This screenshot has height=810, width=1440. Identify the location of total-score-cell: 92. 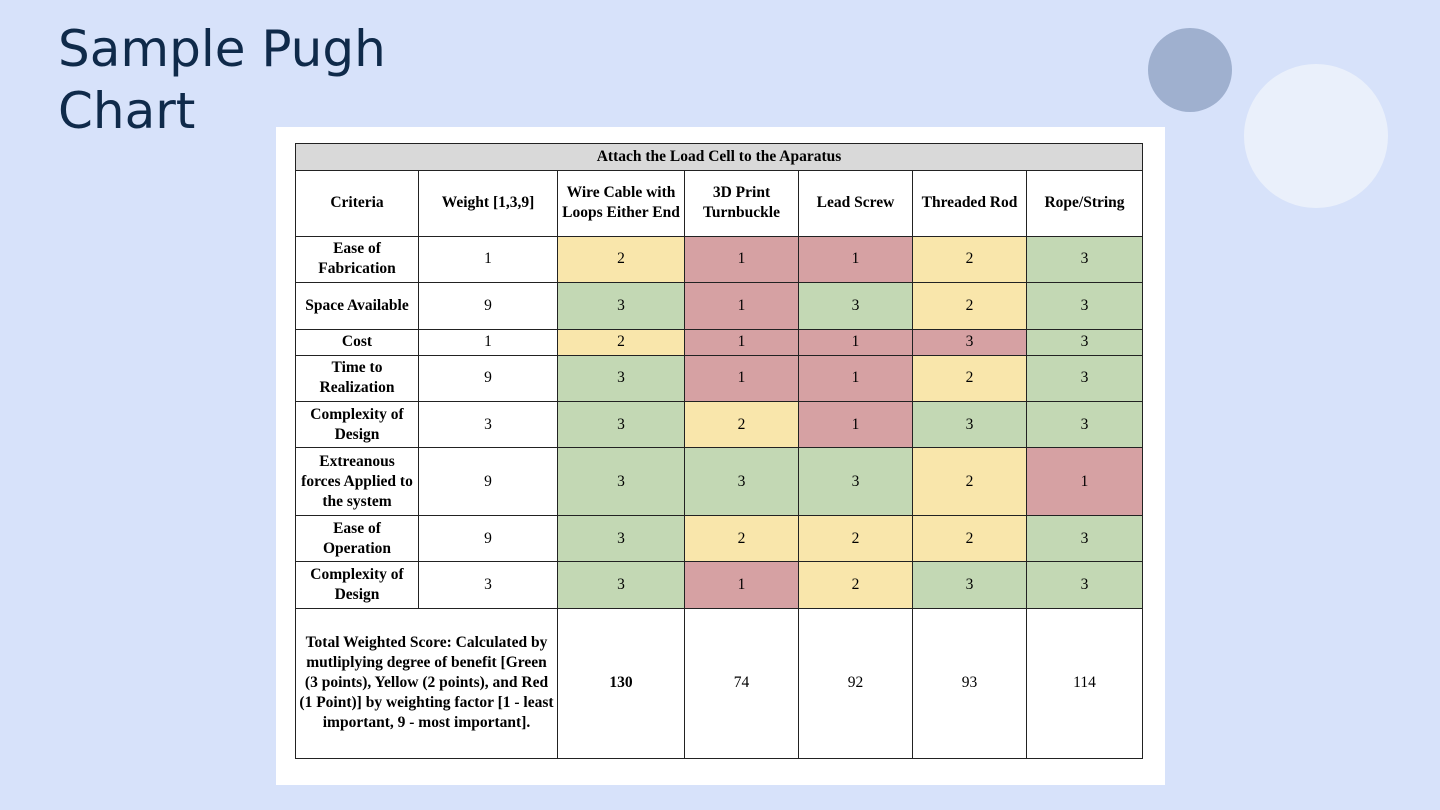
(855, 683).